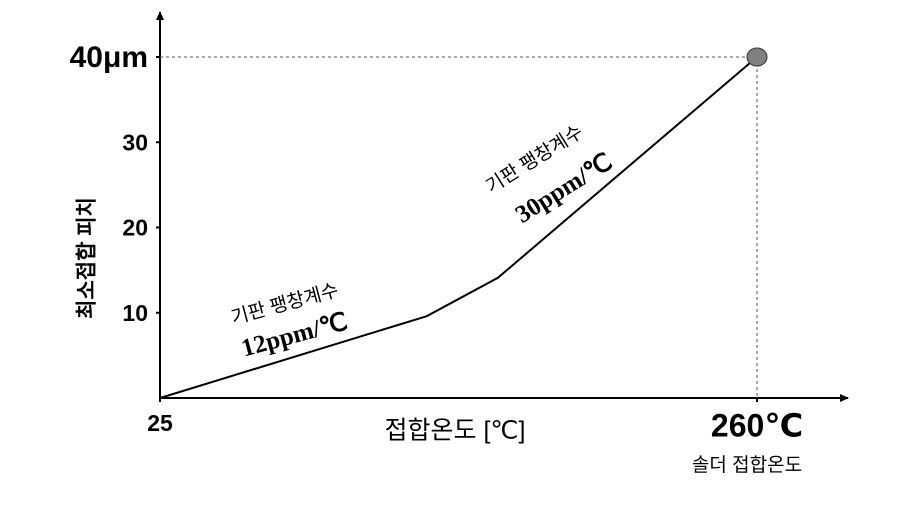  I want to click on y-tick-label: 40μm, so click(109, 57).